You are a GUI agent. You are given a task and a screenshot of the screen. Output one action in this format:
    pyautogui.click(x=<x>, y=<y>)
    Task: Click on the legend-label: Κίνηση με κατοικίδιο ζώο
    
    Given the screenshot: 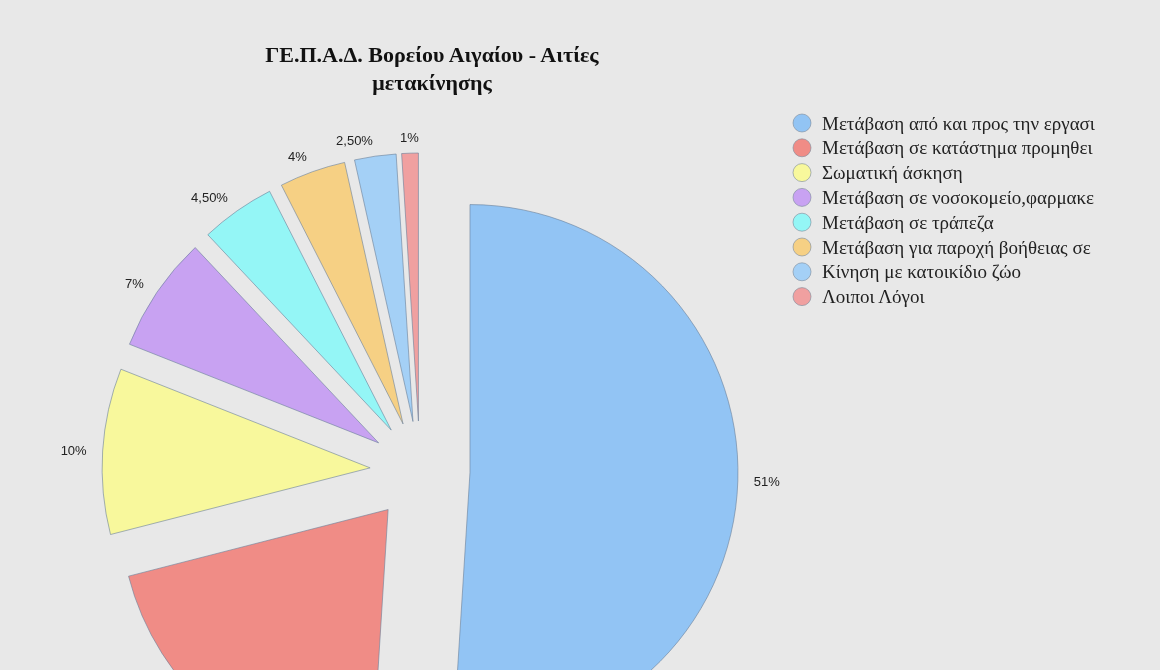 What is the action you would take?
    pyautogui.click(x=921, y=272)
    